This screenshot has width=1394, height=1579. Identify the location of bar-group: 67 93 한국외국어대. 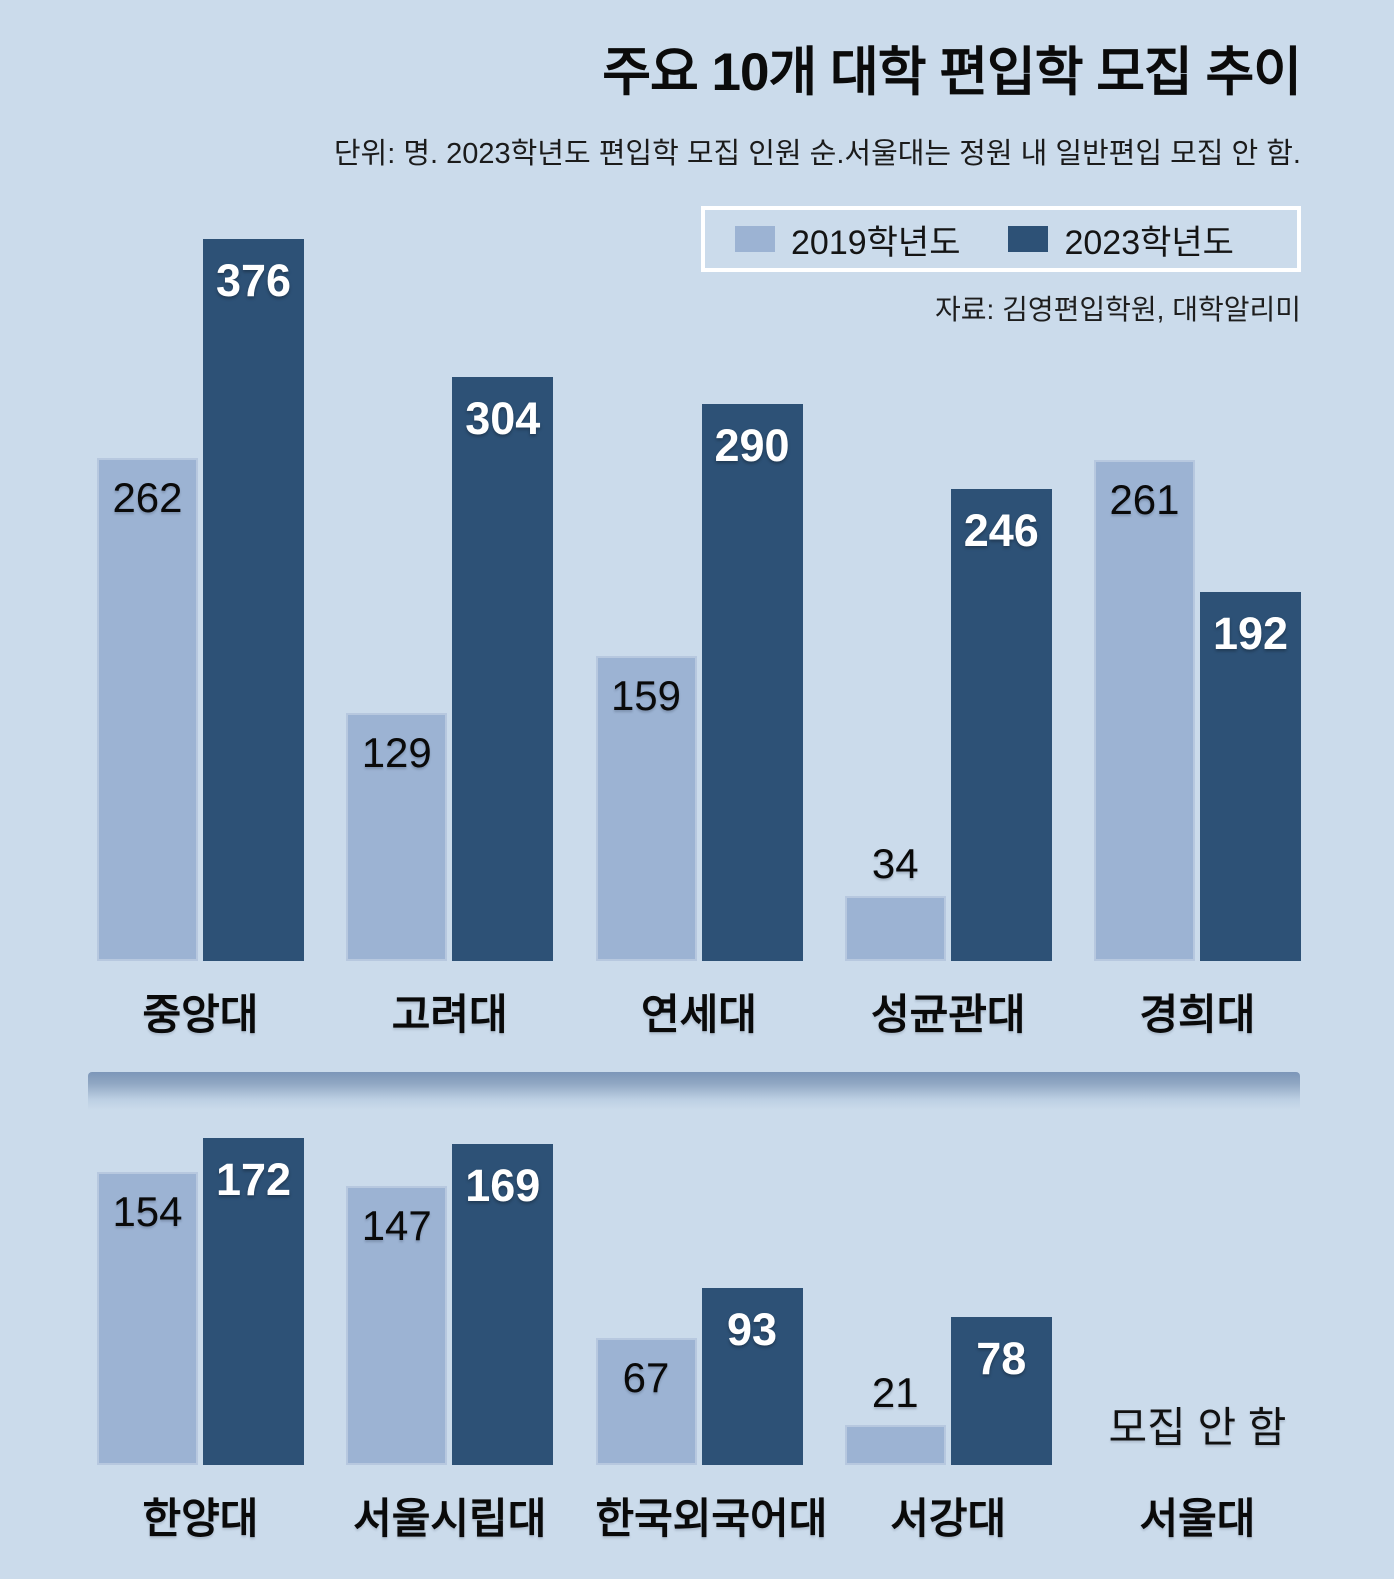
(711, 1340).